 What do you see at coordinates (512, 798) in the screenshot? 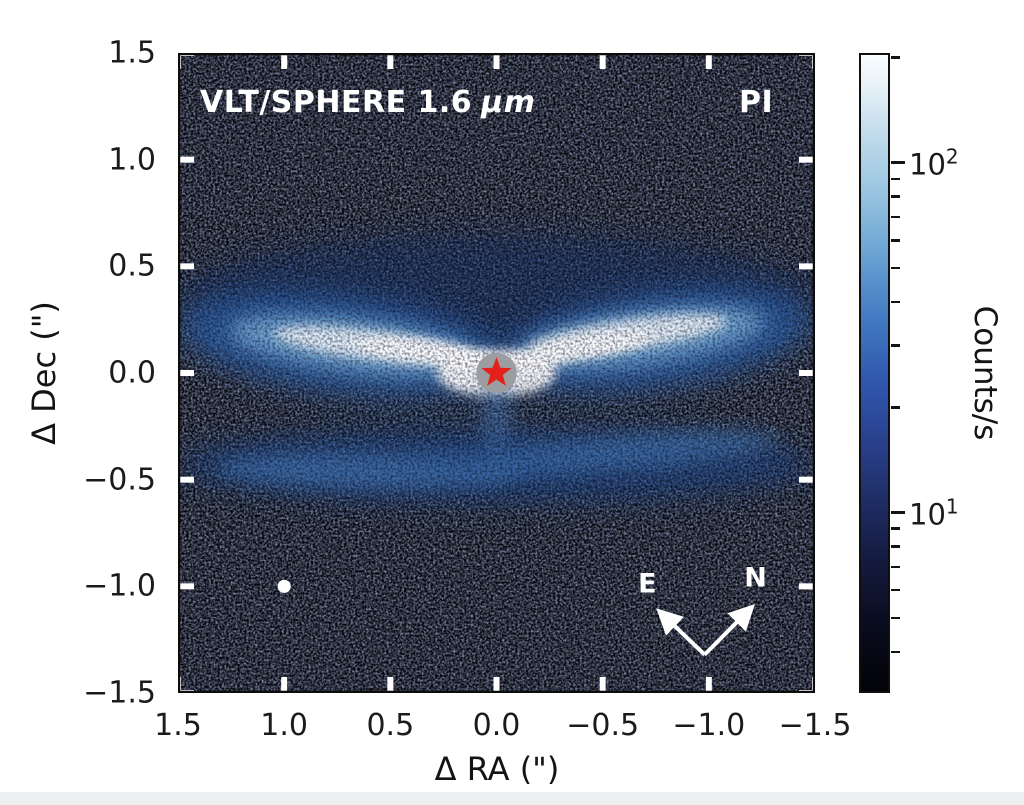
I see `page-bottom-strip` at bounding box center [512, 798].